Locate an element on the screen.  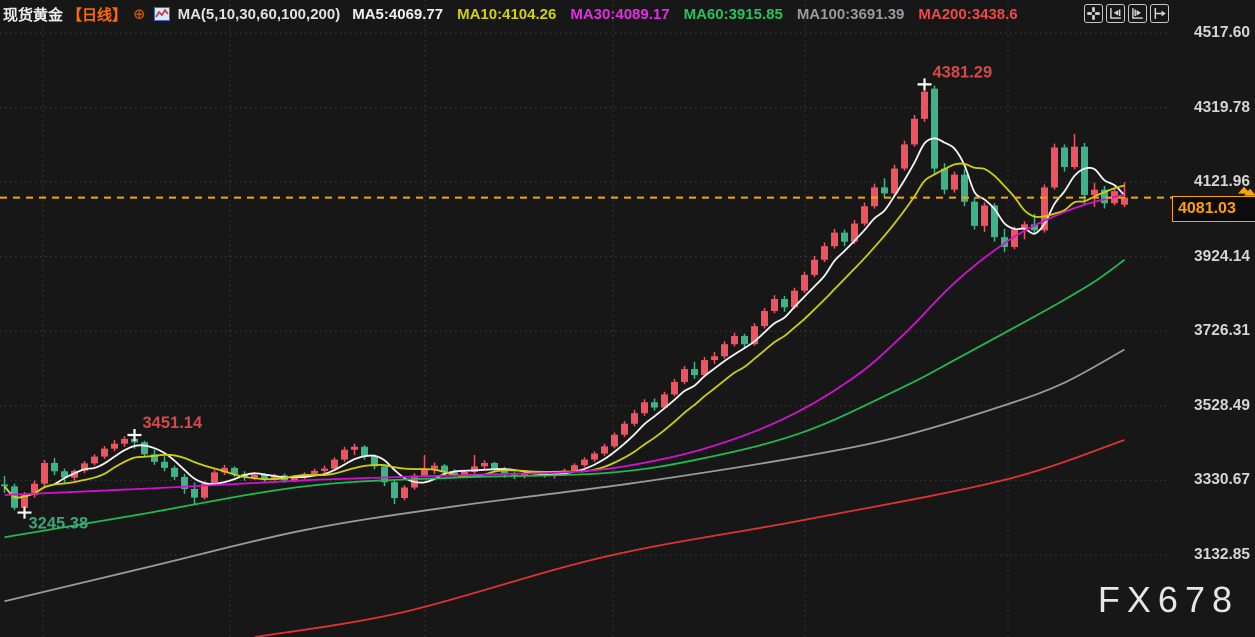
circle-plus-icon: ⊕ is located at coordinates (139, 14).